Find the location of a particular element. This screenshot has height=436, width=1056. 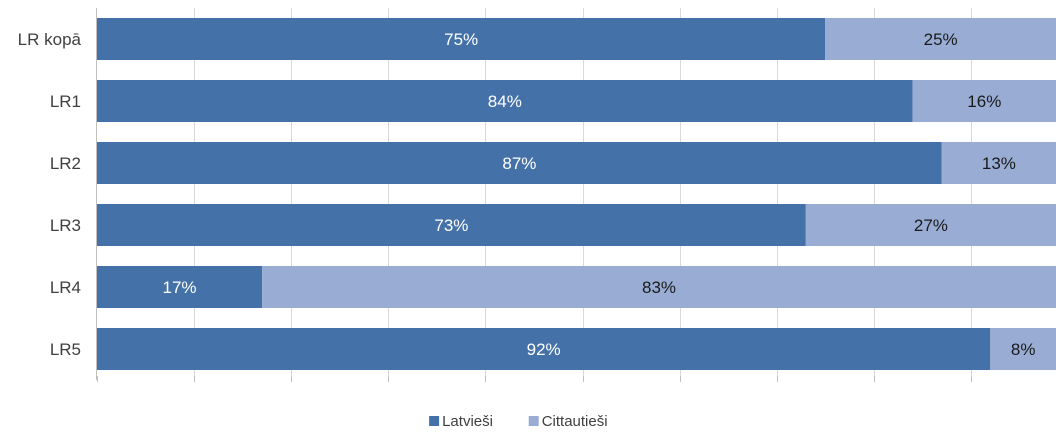

category-label: LR4 is located at coordinates (65, 287).